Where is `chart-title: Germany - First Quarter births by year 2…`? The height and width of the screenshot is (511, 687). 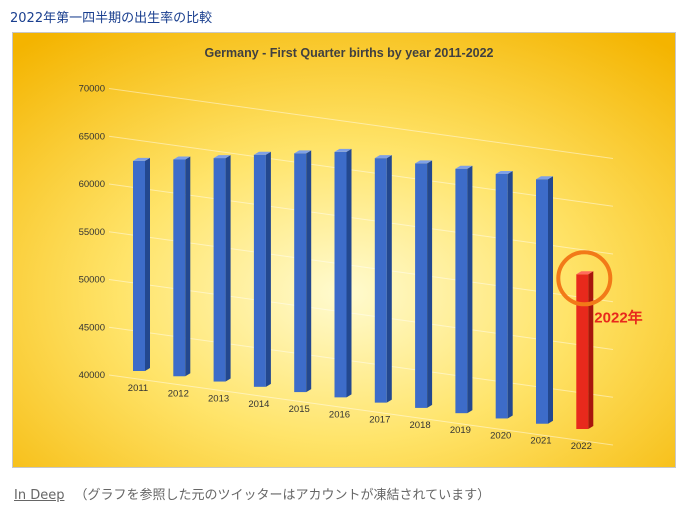
chart-title: Germany - First Quarter births by year 2… is located at coordinates (348, 53).